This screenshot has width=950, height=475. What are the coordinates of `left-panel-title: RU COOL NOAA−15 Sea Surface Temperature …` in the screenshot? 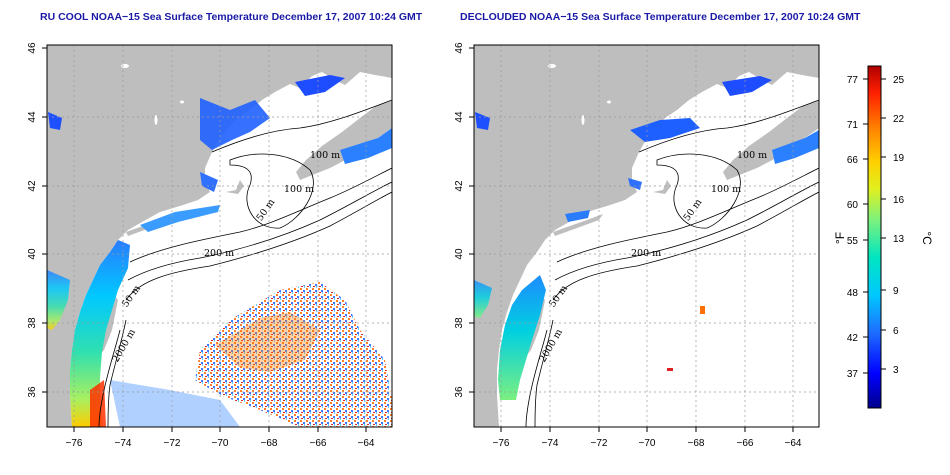 It's located at (231, 17).